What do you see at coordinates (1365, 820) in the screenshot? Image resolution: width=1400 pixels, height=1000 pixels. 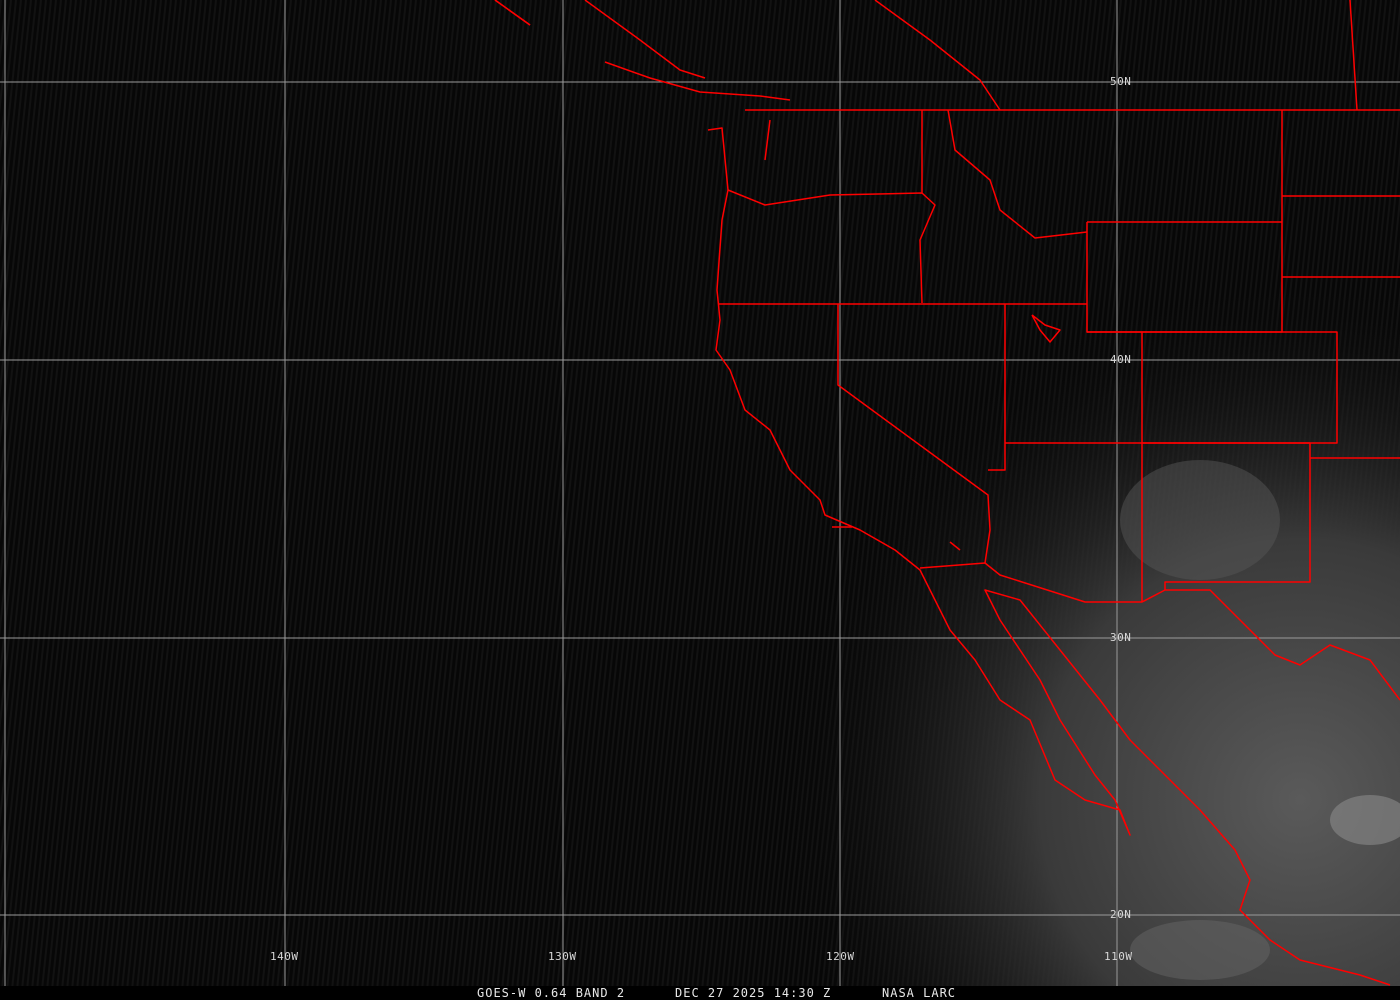 I see `bright-cloud` at bounding box center [1365, 820].